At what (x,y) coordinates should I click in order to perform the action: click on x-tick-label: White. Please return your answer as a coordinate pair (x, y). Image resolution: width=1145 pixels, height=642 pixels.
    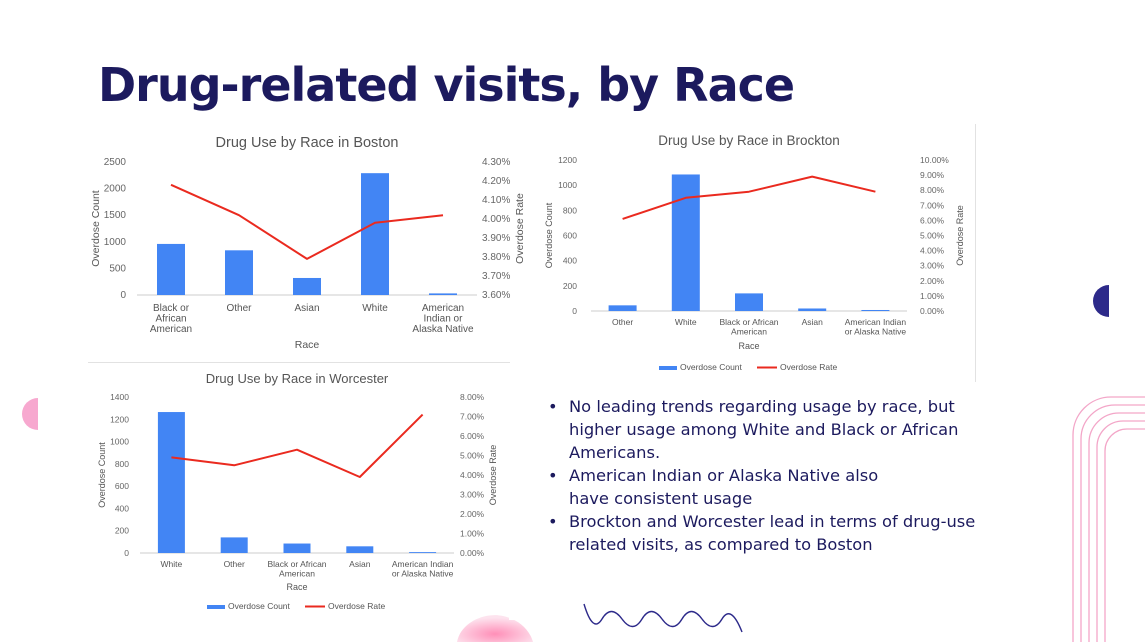
    Looking at the image, I should click on (375, 308).